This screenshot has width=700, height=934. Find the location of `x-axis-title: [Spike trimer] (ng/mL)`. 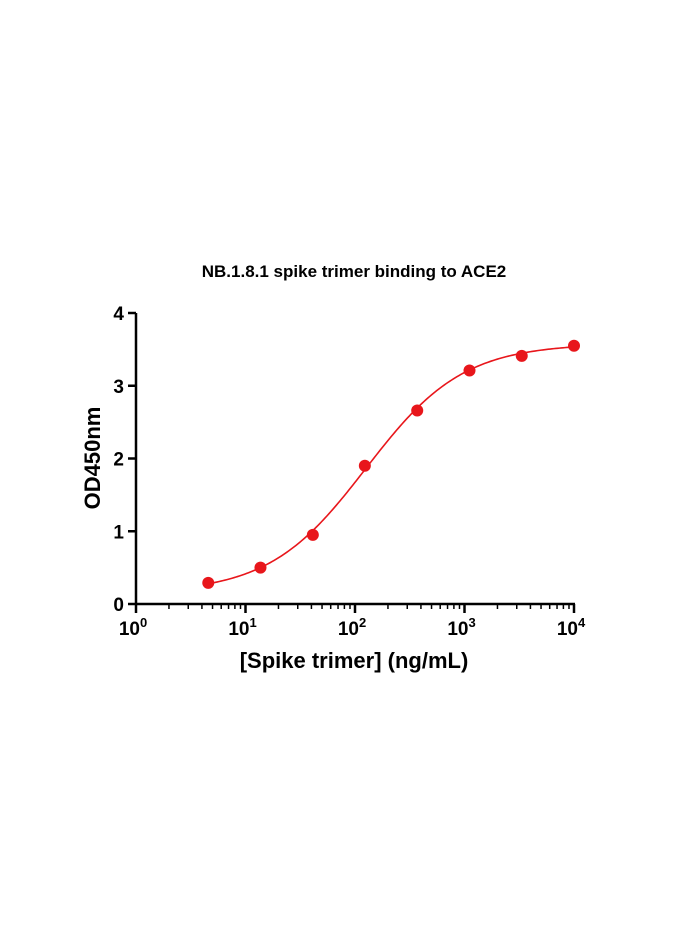

x-axis-title: [Spike trimer] (ng/mL) is located at coordinates (354, 660).